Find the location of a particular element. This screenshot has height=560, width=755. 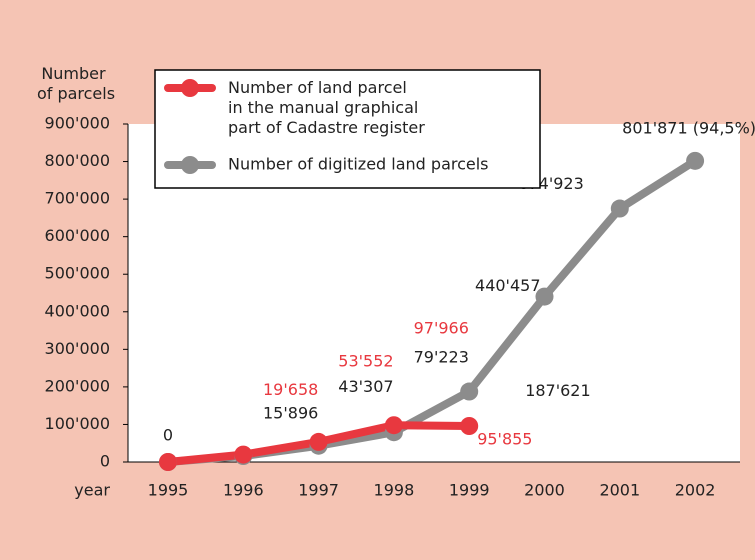

y-tick-label: 500'000 is located at coordinates (77, 273).